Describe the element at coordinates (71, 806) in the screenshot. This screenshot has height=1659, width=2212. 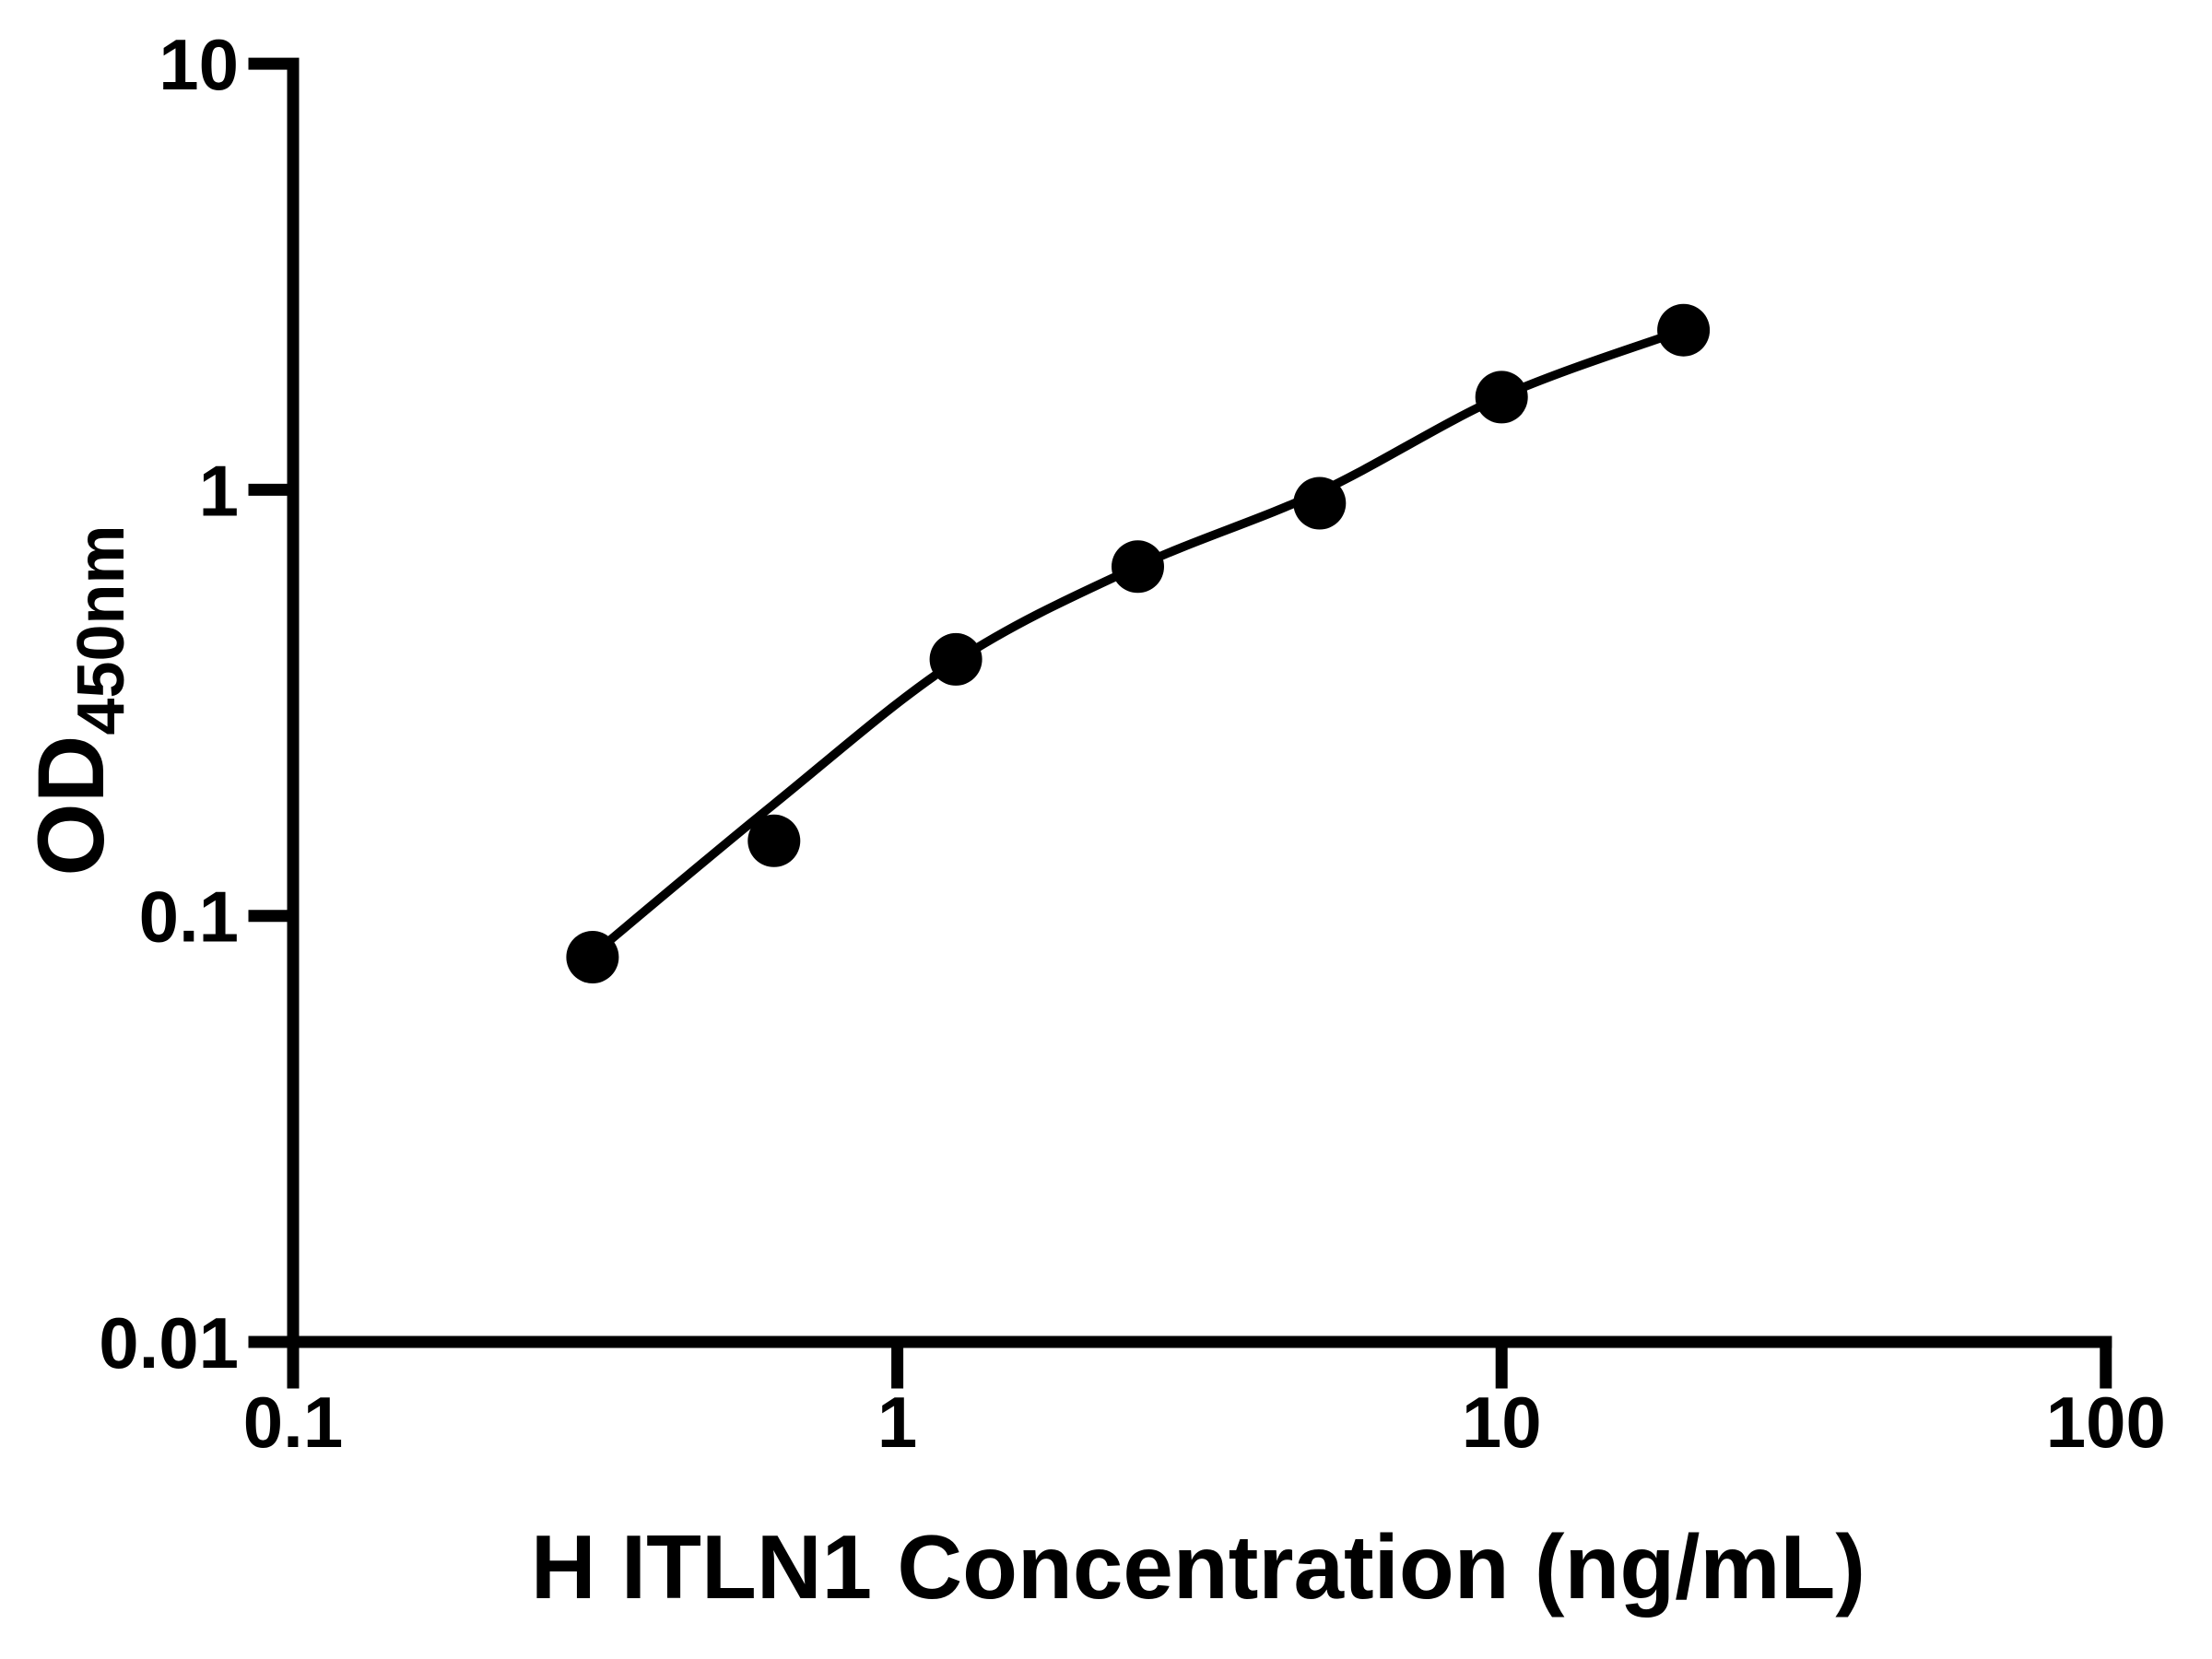
I see `y-axis-title-main: OD` at that location.